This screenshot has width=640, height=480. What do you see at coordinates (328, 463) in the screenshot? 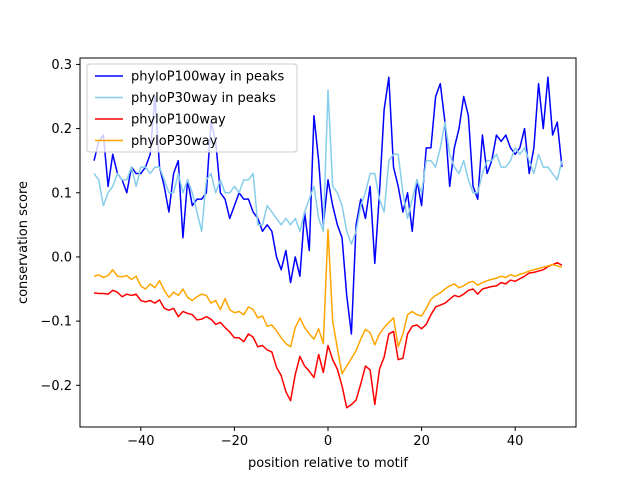
I see `x-axis-label: position relative to motif` at bounding box center [328, 463].